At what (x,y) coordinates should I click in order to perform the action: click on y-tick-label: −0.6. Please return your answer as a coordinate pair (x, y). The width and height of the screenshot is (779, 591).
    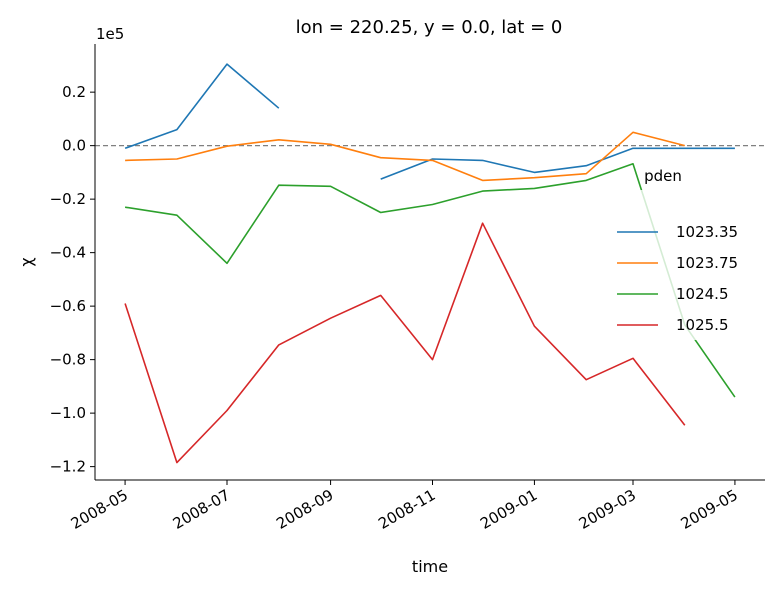
    Looking at the image, I should click on (68, 306).